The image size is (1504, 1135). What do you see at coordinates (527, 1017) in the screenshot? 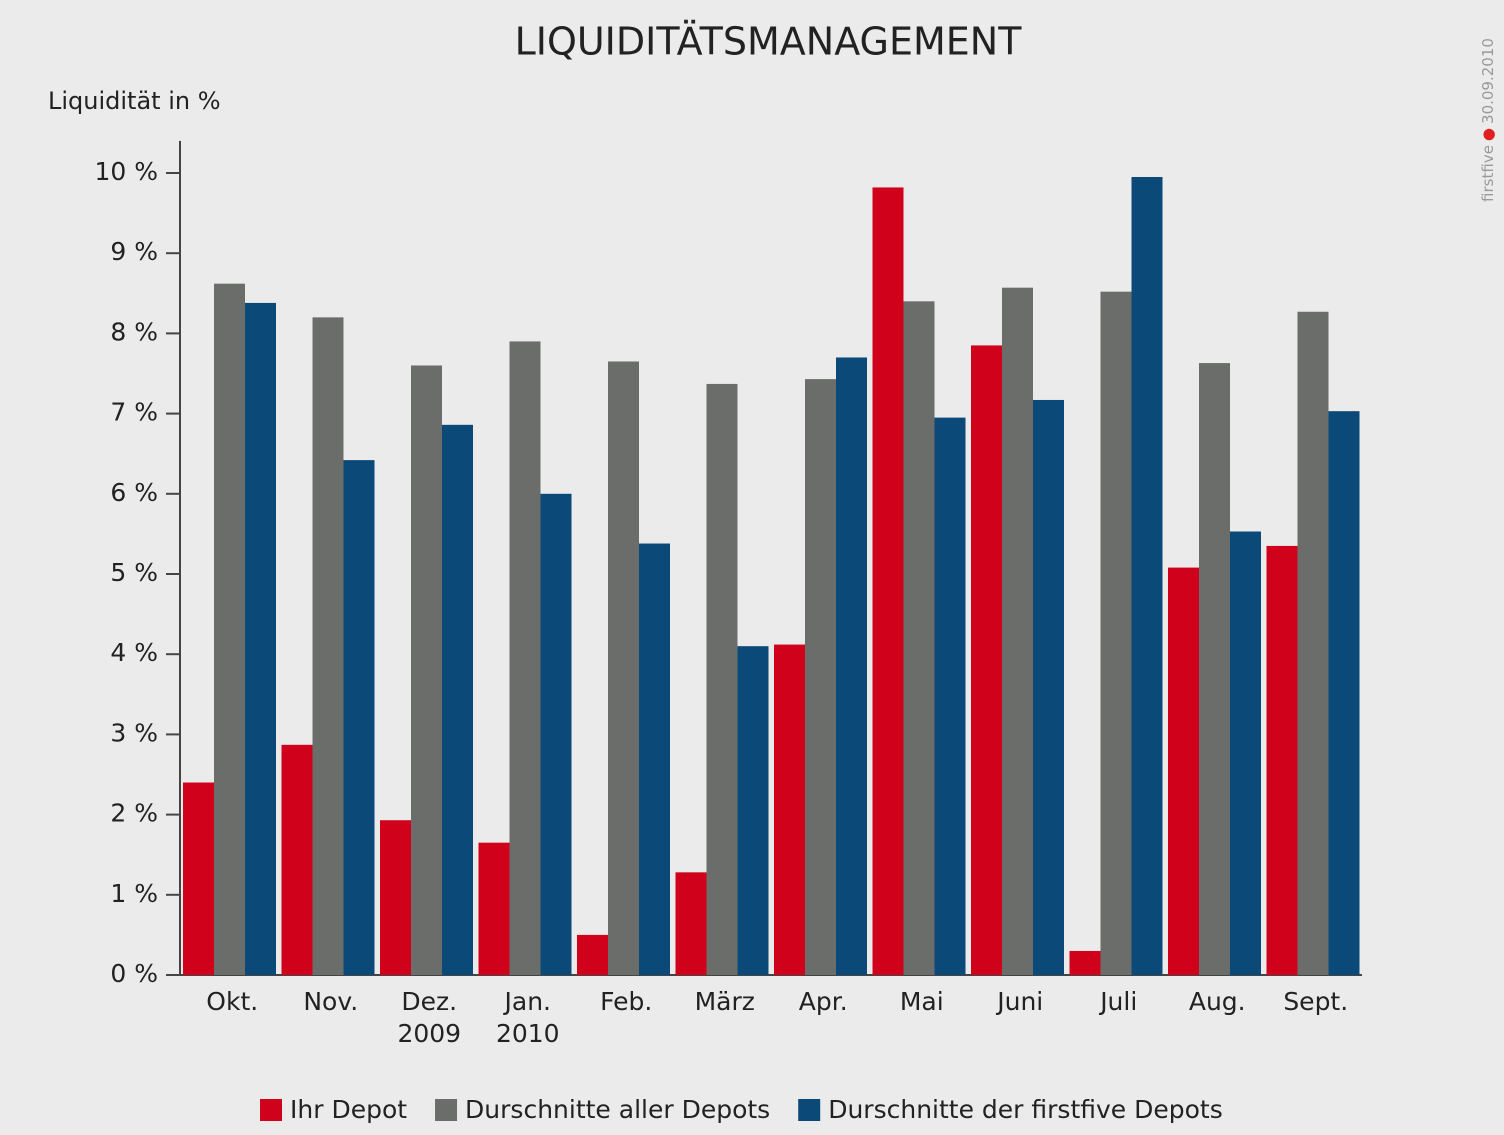
I see `x-tick-label: Jan. 2010` at bounding box center [527, 1017].